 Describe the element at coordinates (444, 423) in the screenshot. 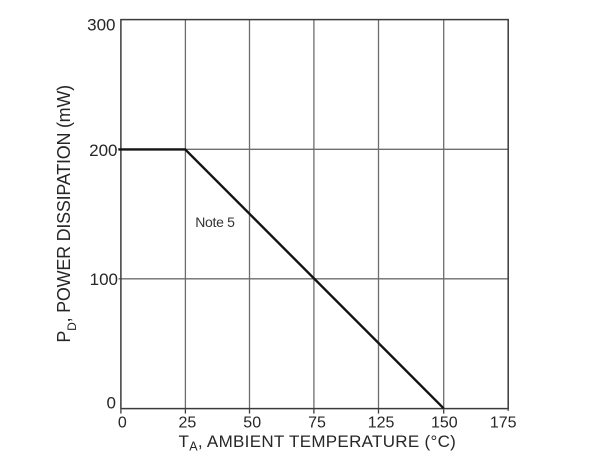

I see `svg-text: 150` at that location.